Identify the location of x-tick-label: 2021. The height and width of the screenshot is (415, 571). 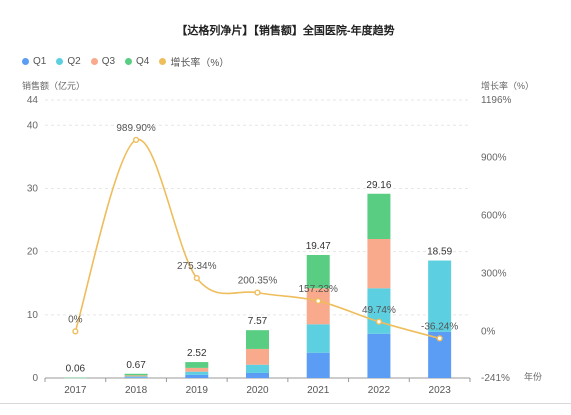
(318, 390).